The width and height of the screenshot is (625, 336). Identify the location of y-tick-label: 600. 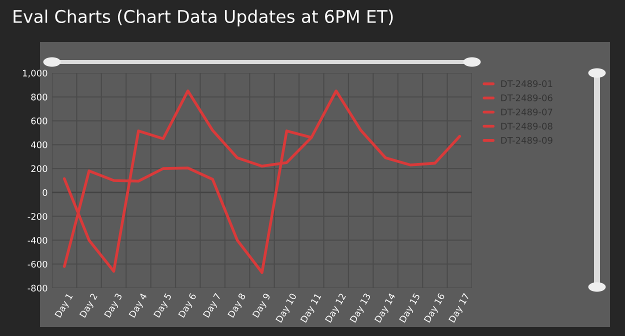
(39, 121).